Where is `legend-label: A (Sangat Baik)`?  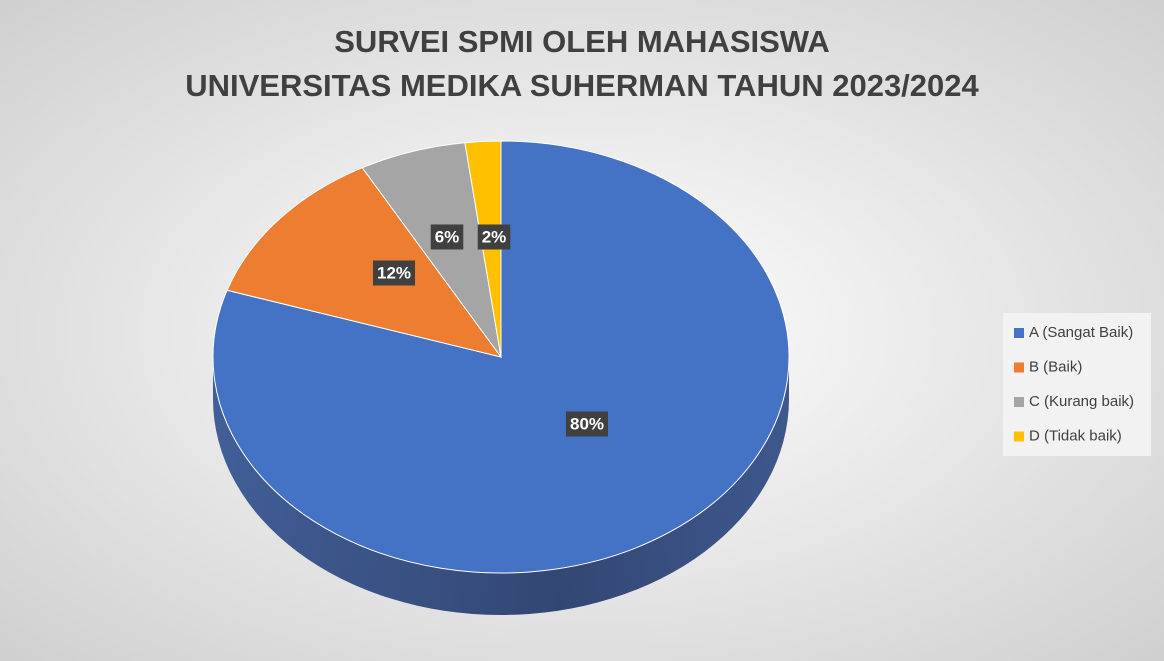 legend-label: A (Sangat Baik) is located at coordinates (1081, 332).